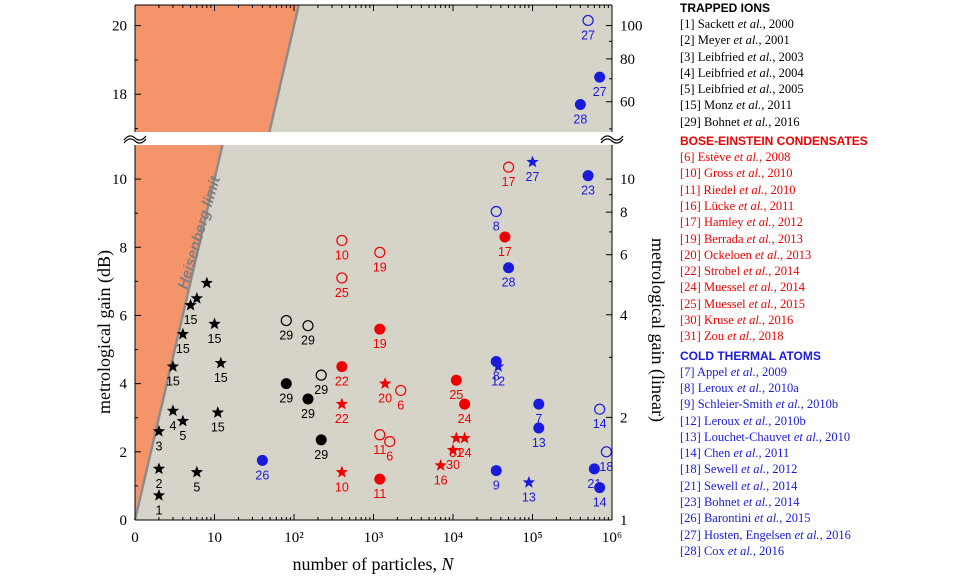 The image size is (960, 576). Describe the element at coordinates (104, 332) in the screenshot. I see `y-axis-title-left: metrological gain (dB)` at that location.